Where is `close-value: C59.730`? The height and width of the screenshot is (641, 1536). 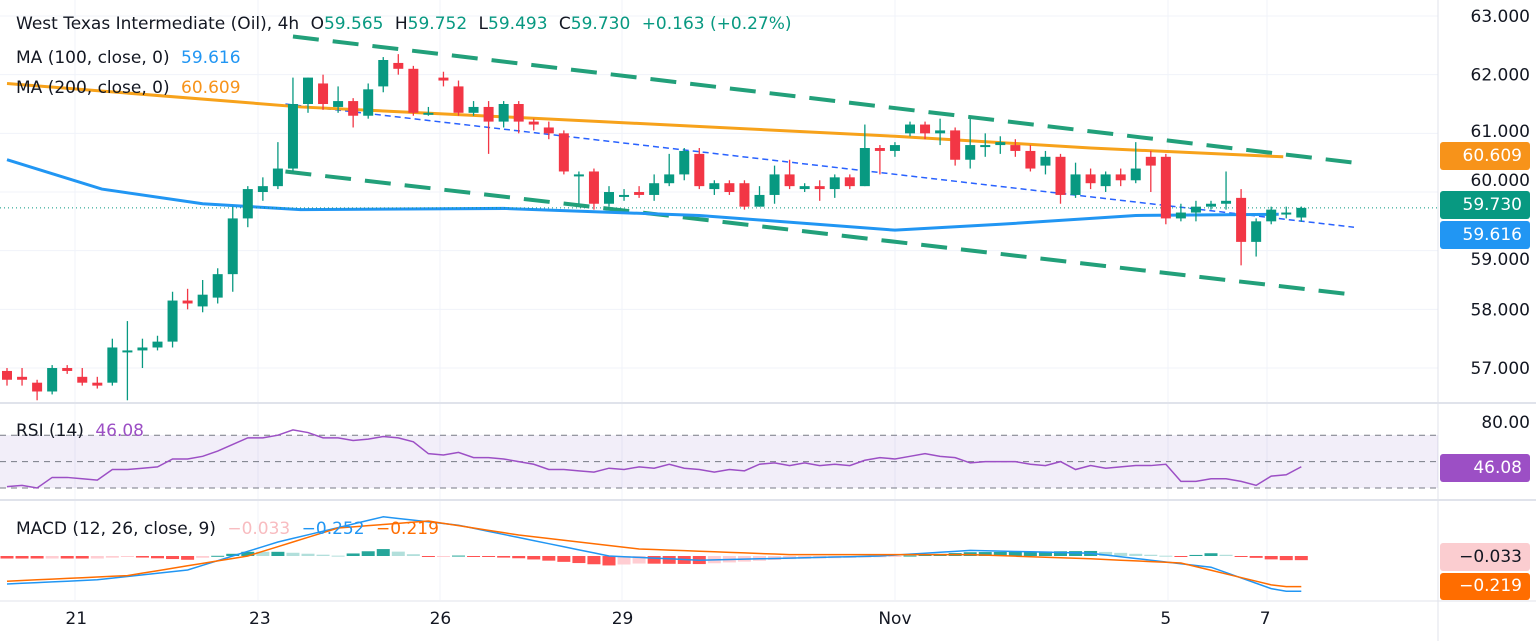 close-value: C59.730 is located at coordinates (594, 24).